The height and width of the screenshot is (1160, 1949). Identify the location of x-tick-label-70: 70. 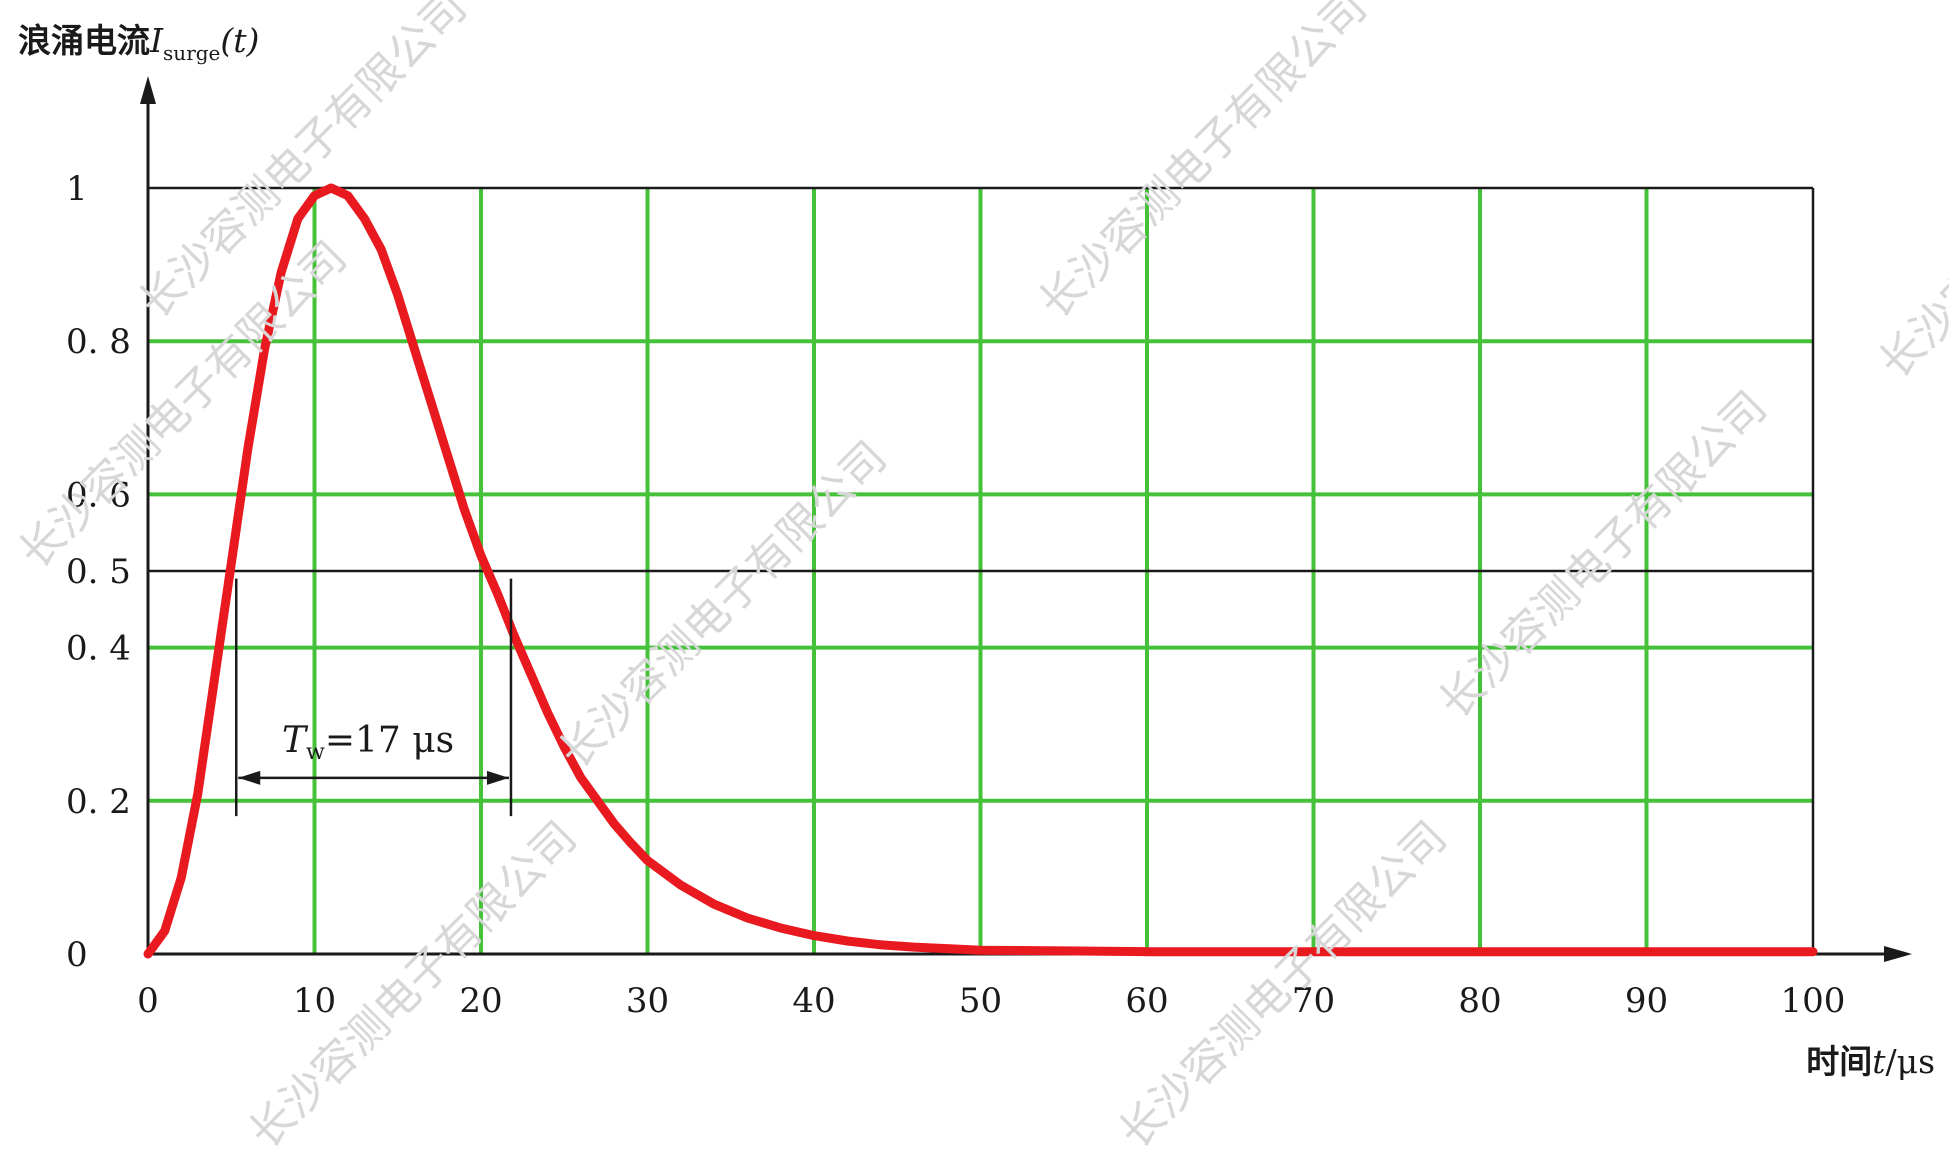
(1313, 1001).